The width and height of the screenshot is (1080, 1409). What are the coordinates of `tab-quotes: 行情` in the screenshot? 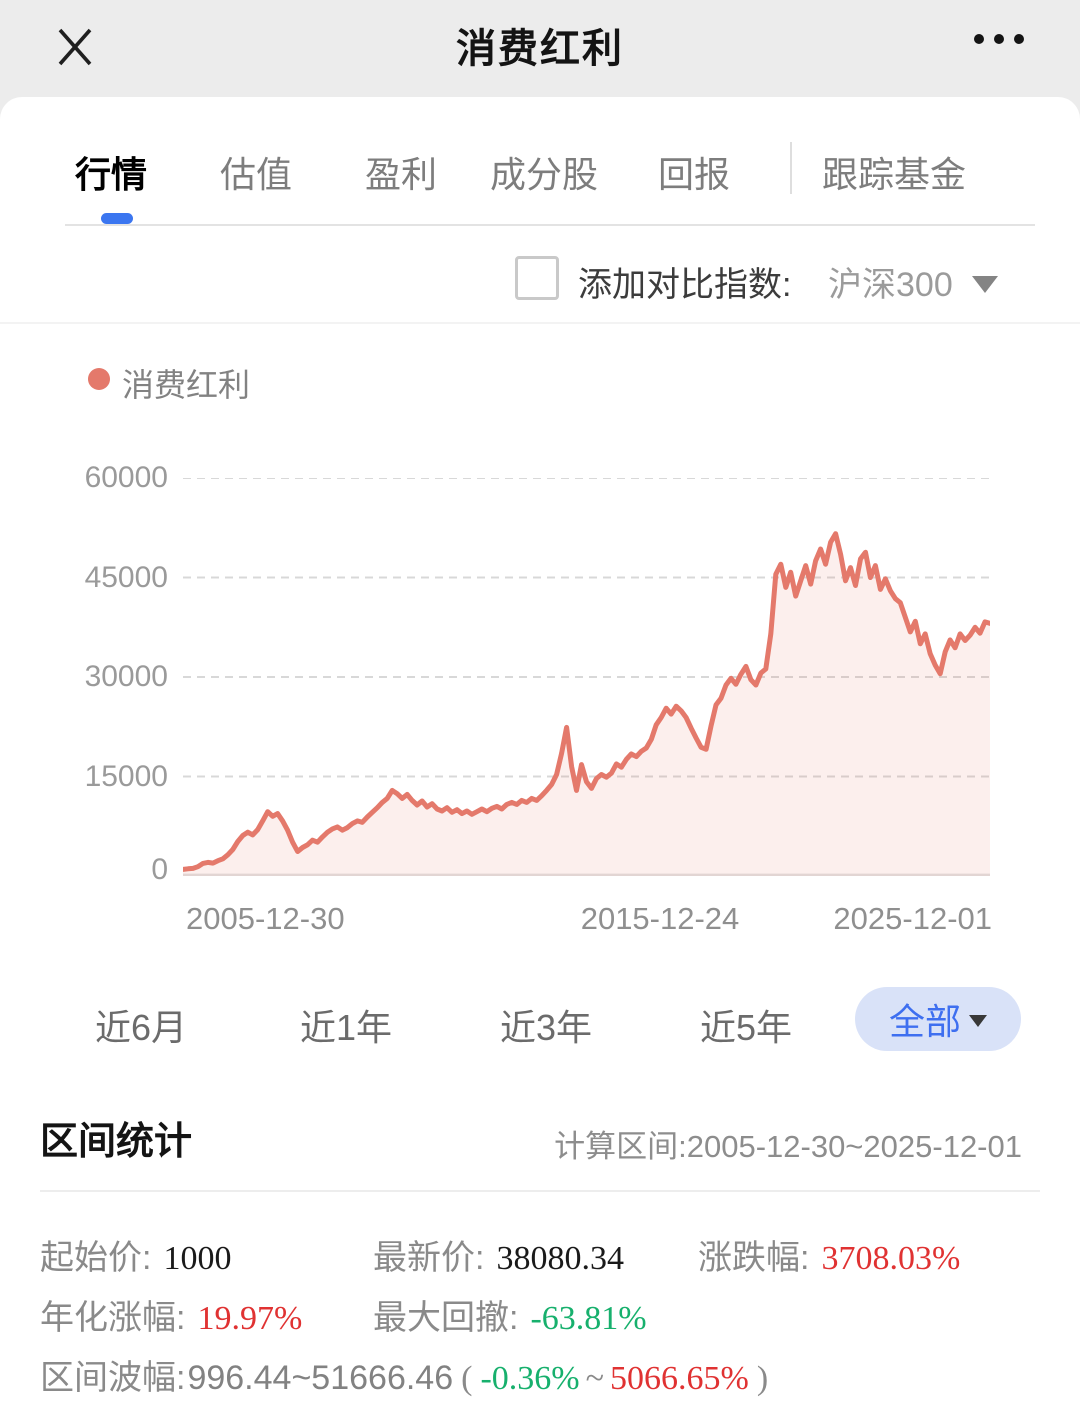 It's located at (111, 174).